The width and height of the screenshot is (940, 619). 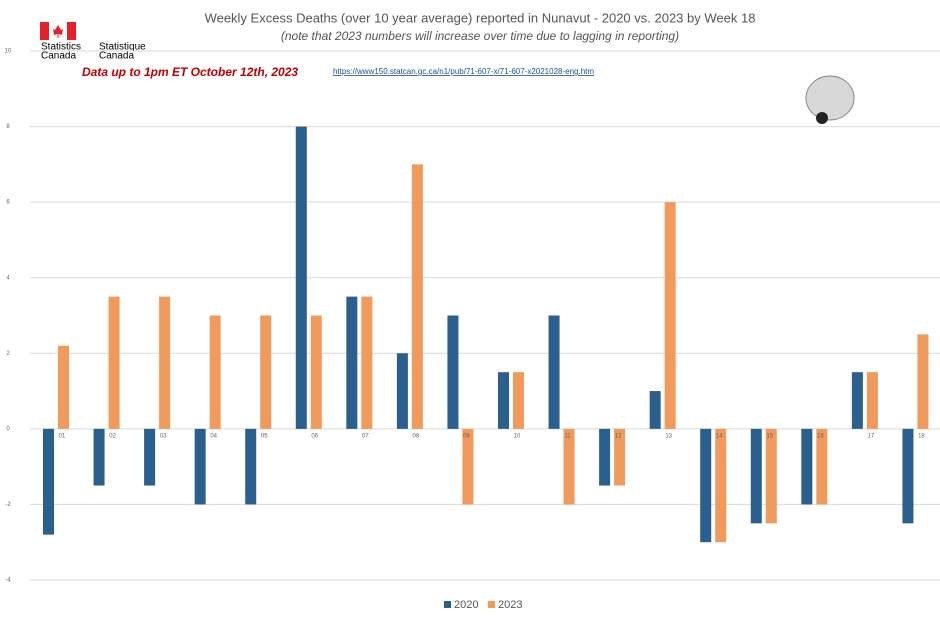 What do you see at coordinates (416, 436) in the screenshot?
I see `x-tick-label: 08` at bounding box center [416, 436].